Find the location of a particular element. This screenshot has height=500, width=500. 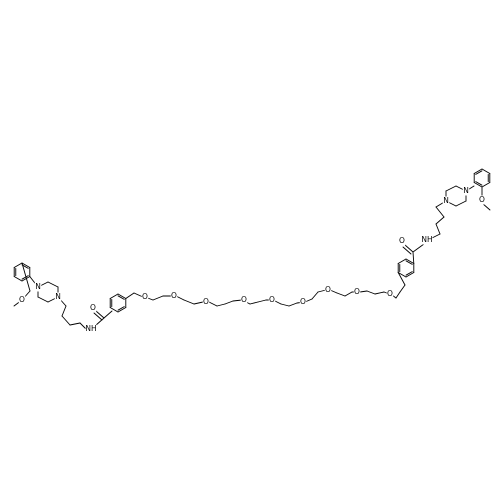

piperazine-n-aryl-left: N is located at coordinates (38, 287).